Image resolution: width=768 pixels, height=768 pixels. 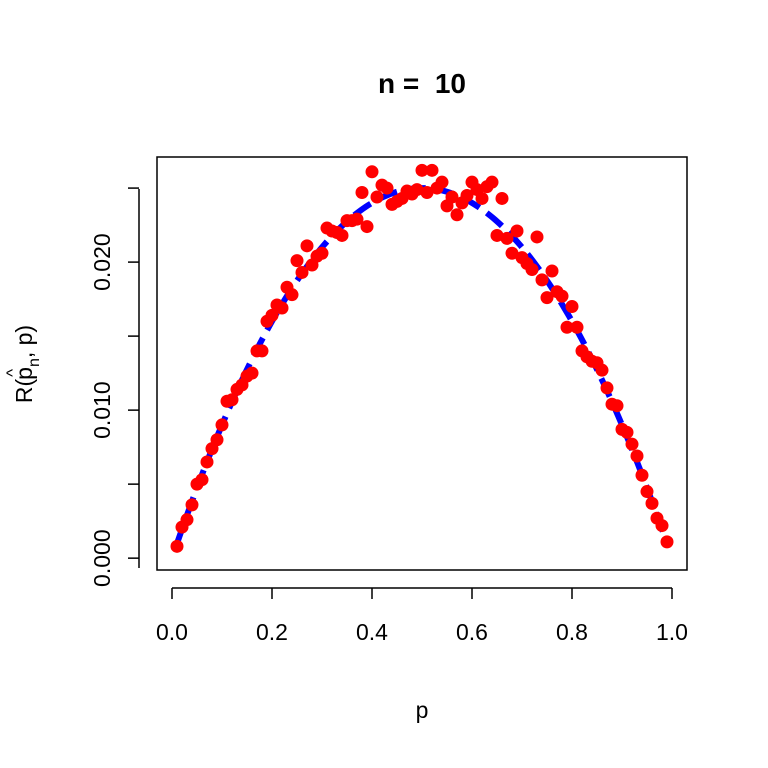 I want to click on x-tick-label: 0.4, so click(x=372, y=632).